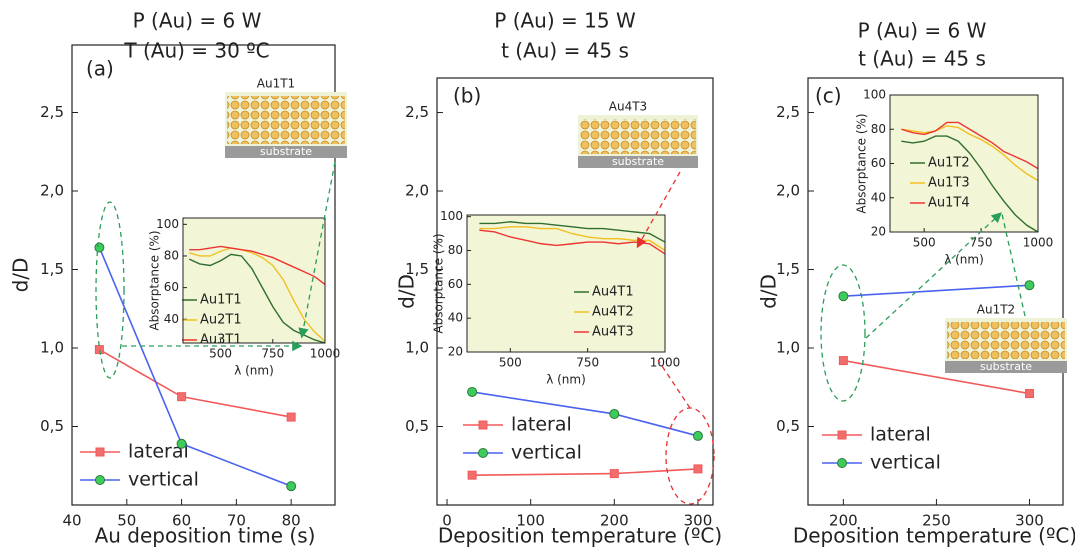 The width and height of the screenshot is (1075, 552). I want to click on schematic-particles, so click(1006, 340).